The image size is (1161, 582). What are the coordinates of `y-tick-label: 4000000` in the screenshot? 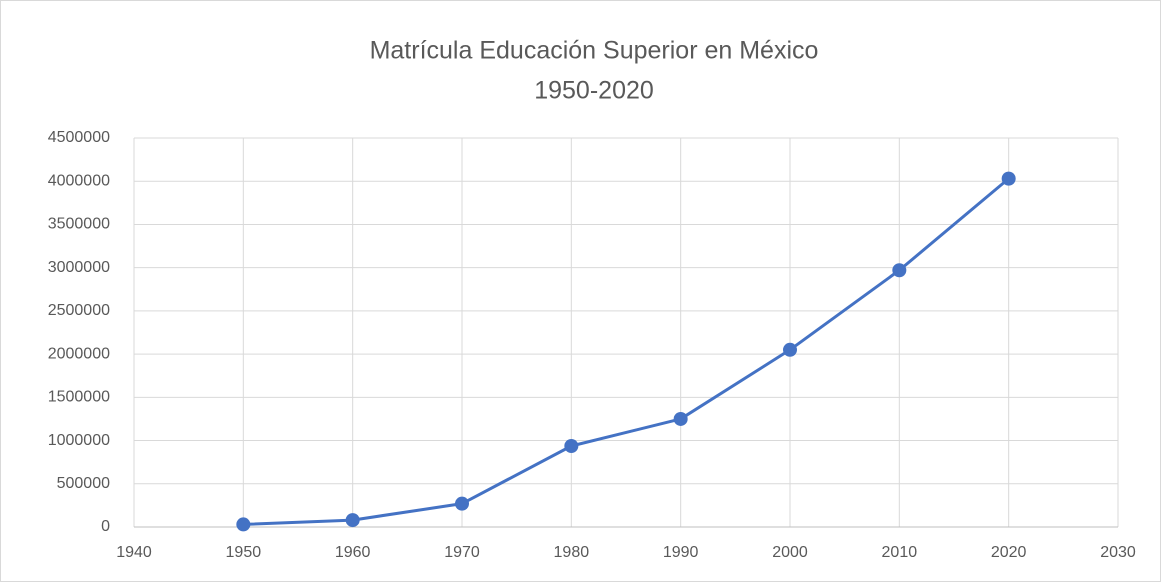 It's located at (79, 180).